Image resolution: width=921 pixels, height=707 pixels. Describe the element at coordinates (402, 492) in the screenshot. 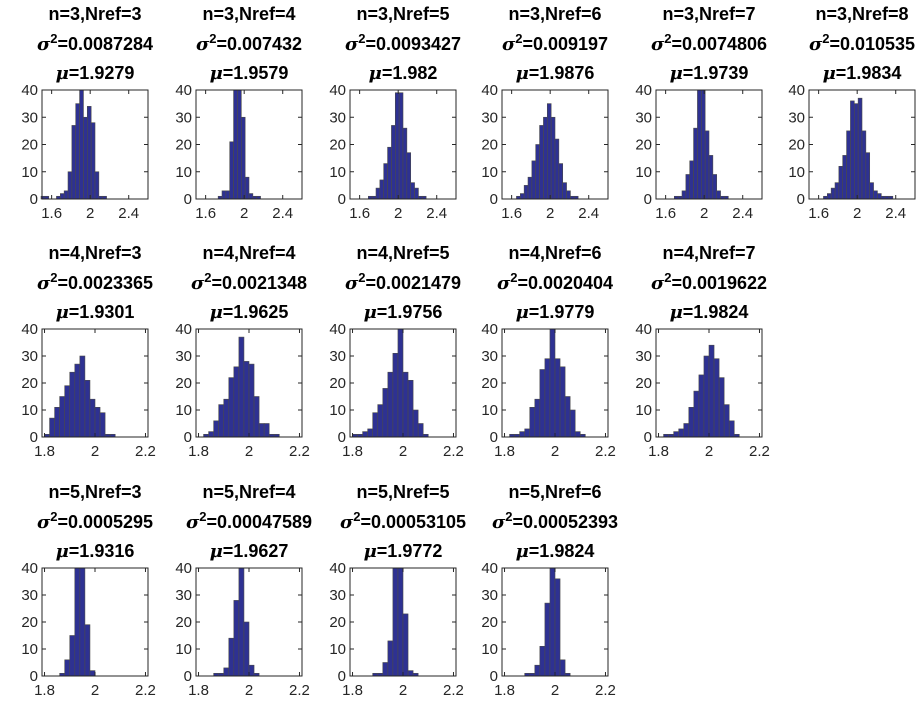

I see `subplot-title-n: n=5,Nref=5` at that location.